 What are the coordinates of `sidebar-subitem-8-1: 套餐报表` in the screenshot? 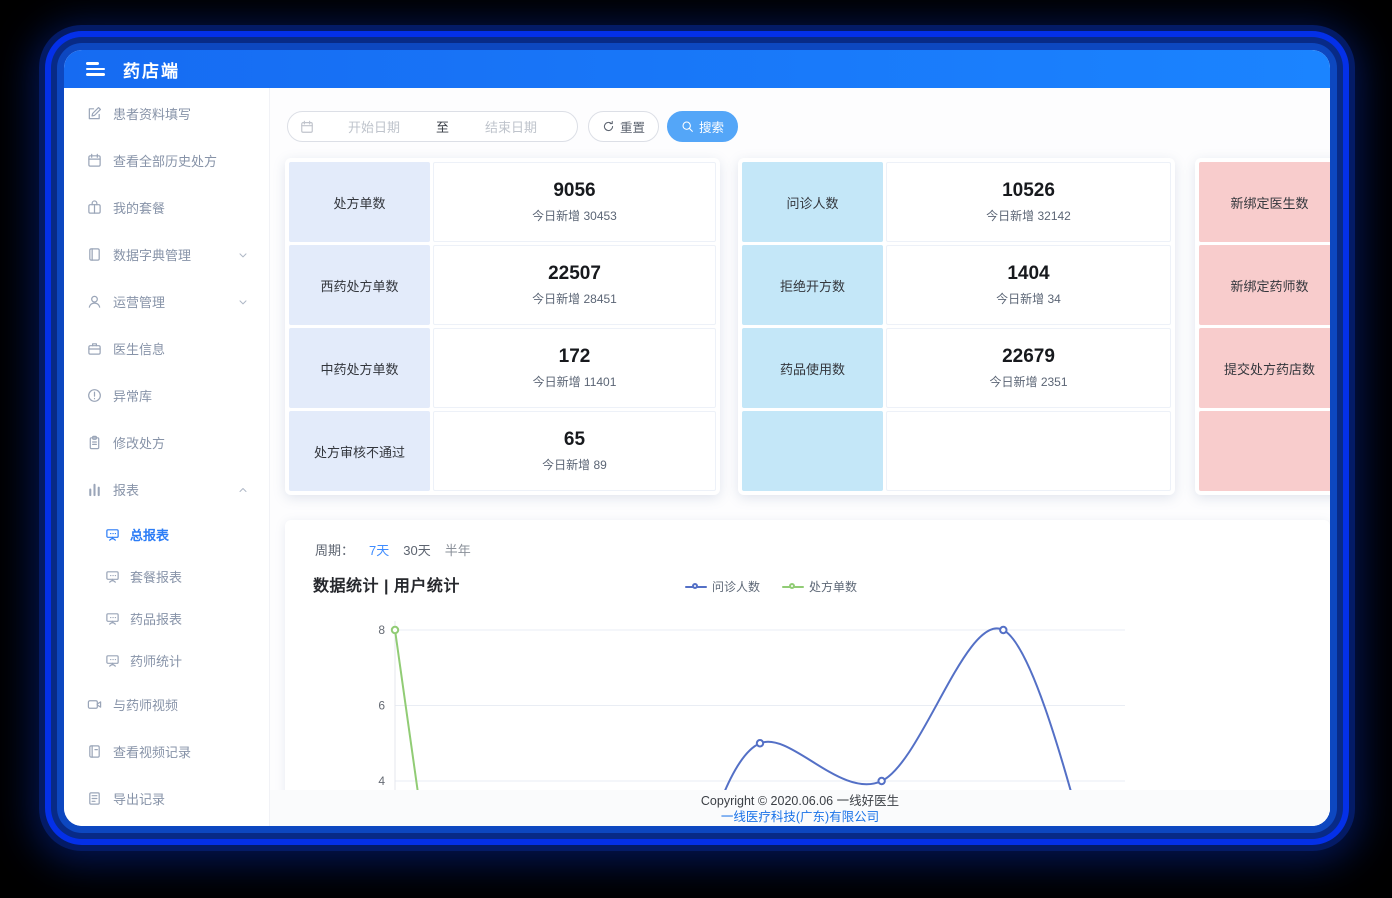 It's located at (166, 576).